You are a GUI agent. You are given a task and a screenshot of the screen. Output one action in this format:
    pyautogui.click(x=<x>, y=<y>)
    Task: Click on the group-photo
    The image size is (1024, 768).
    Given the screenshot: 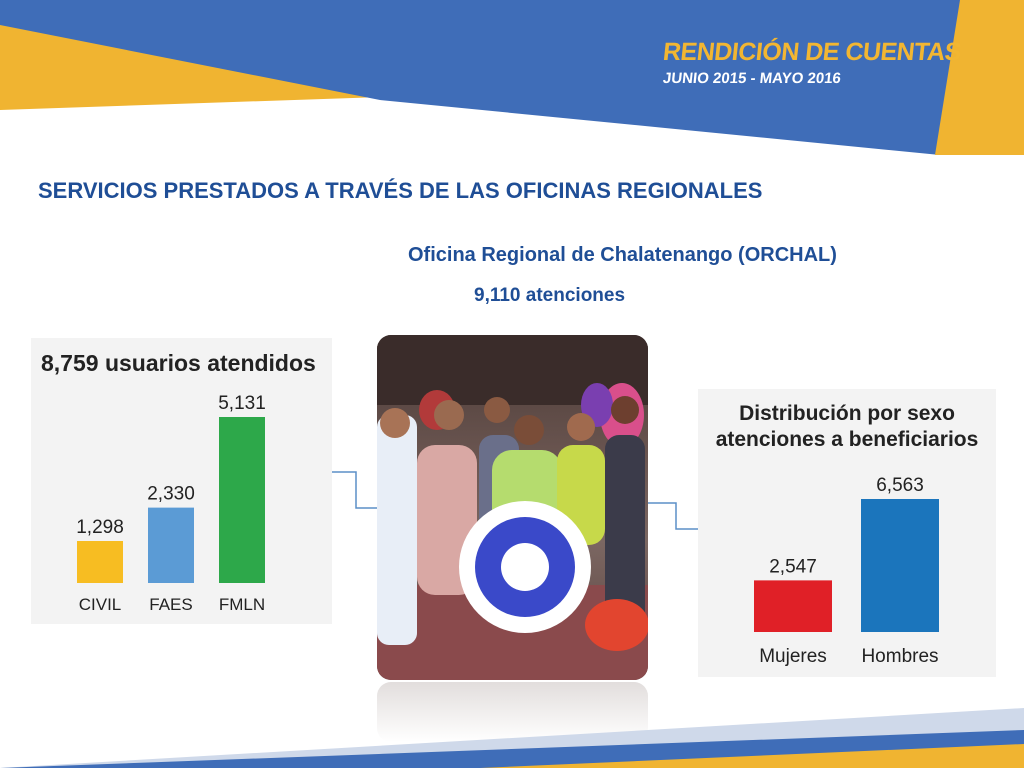 What is the action you would take?
    pyautogui.click(x=512, y=507)
    